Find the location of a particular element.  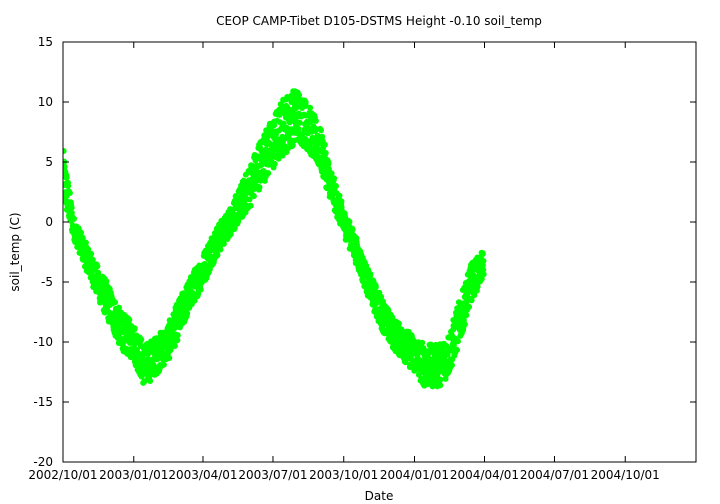

y-tick-label: 5 is located at coordinates (49, 162).